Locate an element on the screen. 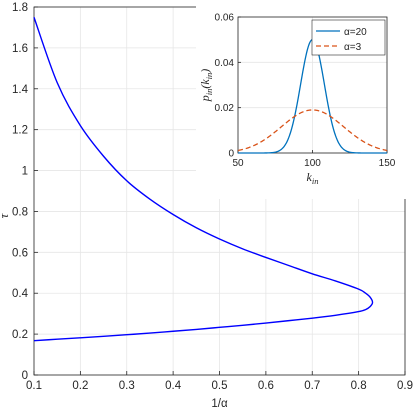 The width and height of the screenshot is (415, 413). inset-x-tick-label: 100 is located at coordinates (312, 163).